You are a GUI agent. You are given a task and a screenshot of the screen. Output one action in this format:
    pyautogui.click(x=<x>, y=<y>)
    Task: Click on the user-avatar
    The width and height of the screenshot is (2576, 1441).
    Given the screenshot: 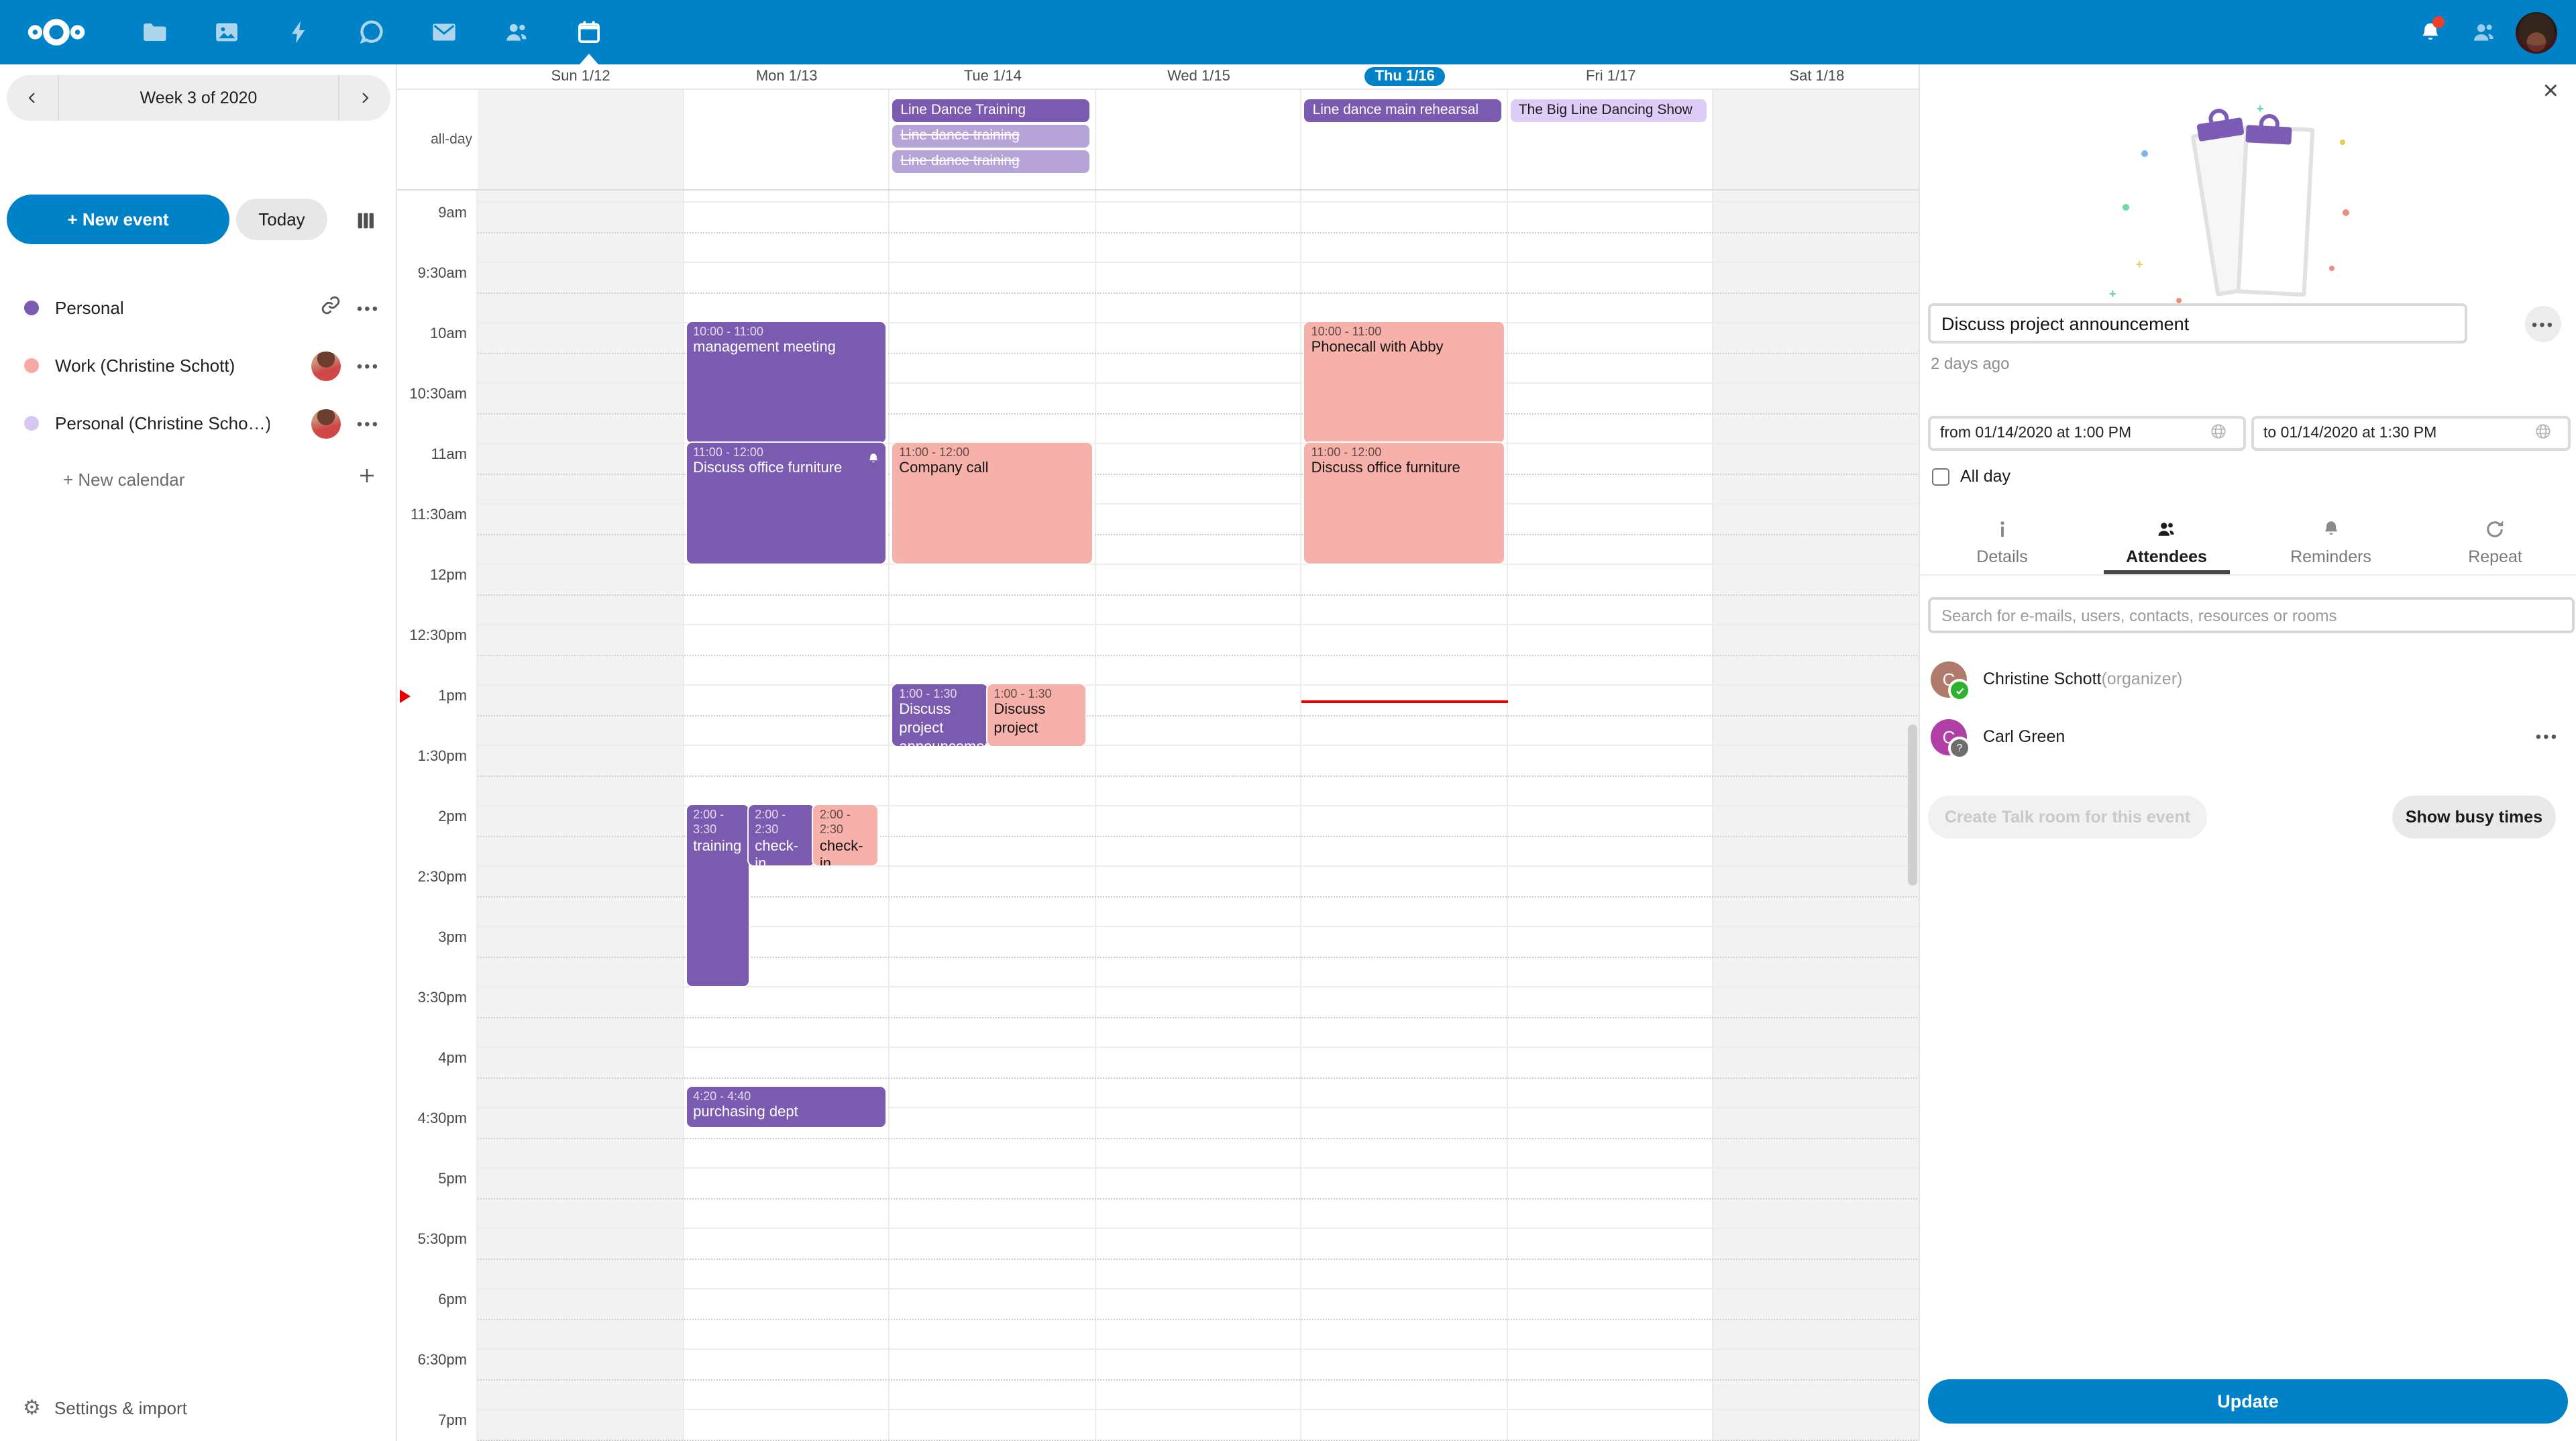 What is the action you would take?
    pyautogui.click(x=2536, y=32)
    